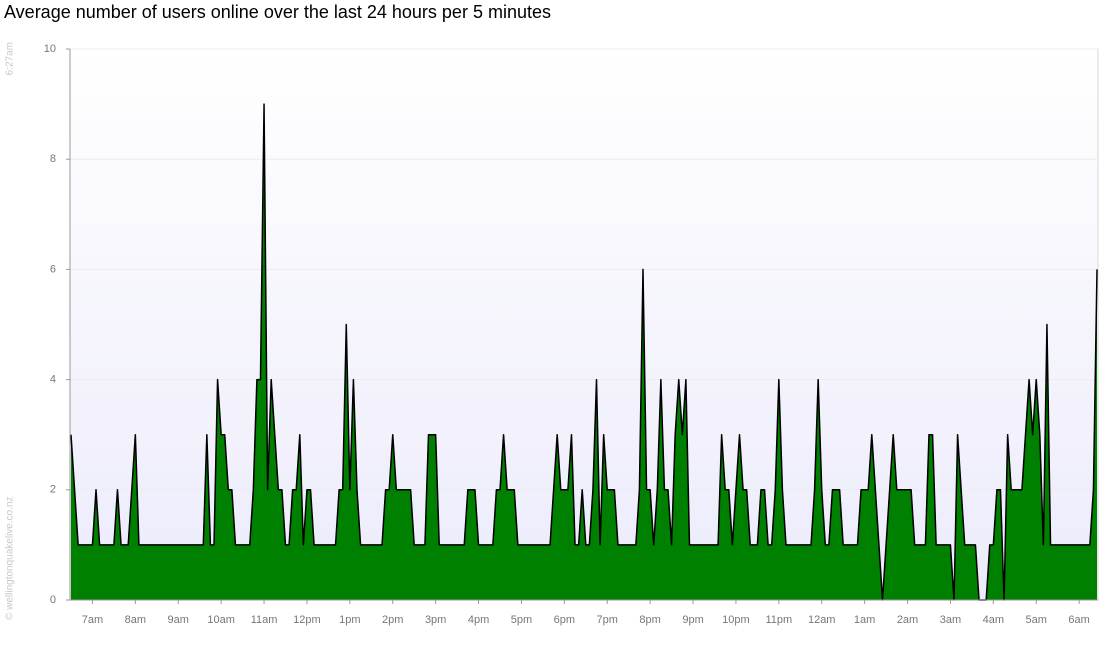 This screenshot has width=1100, height=645. I want to click on x-tick-label: 5am, so click(1036, 620).